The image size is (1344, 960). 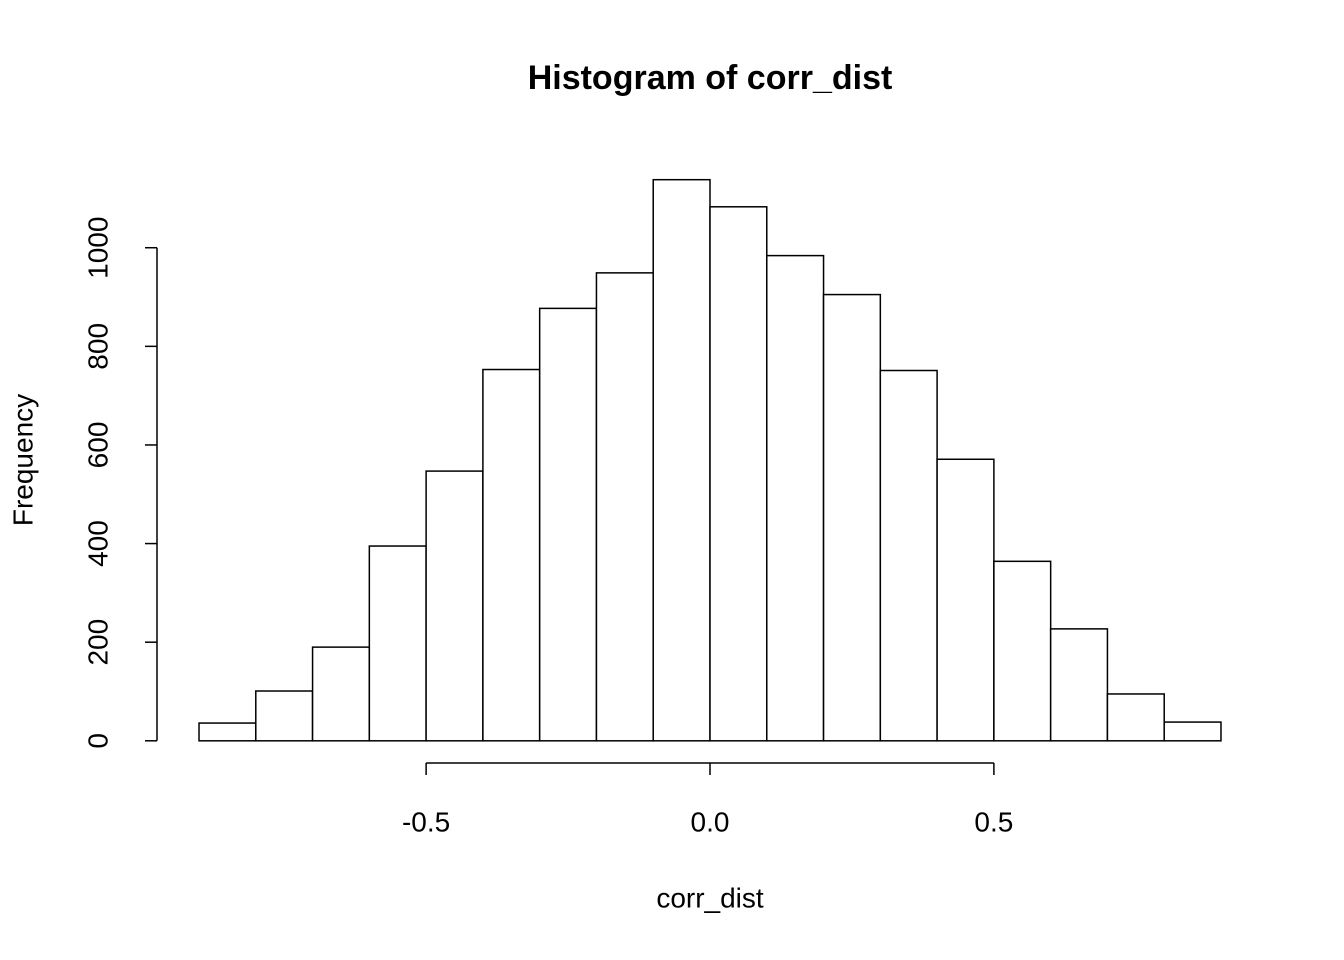 I want to click on y-tick-label: 0, so click(x=97, y=741).